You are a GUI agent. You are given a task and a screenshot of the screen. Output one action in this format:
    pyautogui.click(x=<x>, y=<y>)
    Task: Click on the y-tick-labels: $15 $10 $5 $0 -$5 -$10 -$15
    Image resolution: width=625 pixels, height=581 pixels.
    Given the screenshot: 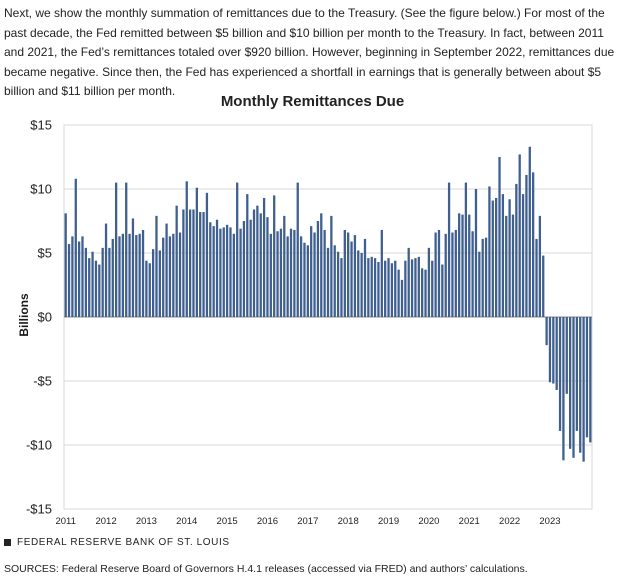 What is the action you would take?
    pyautogui.click(x=39, y=317)
    